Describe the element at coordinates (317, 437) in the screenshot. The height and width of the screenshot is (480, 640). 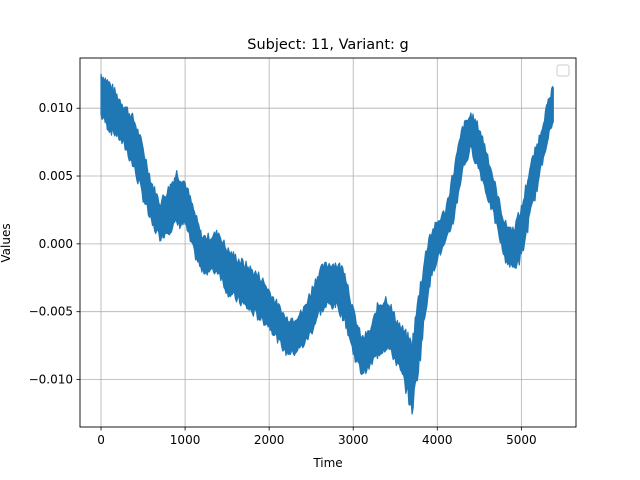
I see `x-axis-ticks: 0 1000 2000 3000 4000 5000` at that location.